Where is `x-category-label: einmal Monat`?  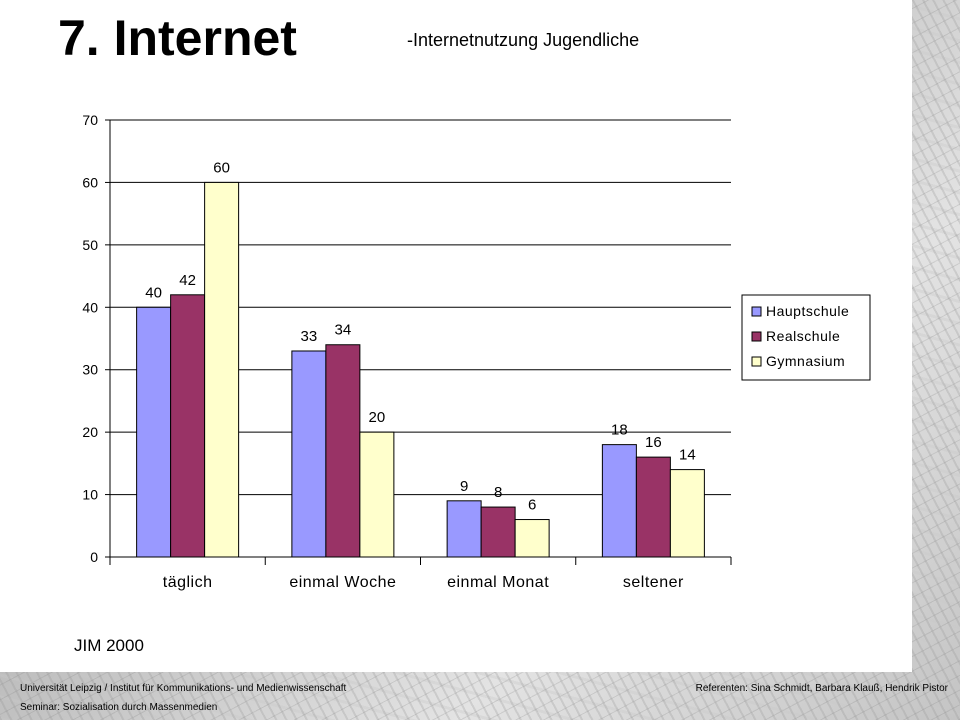
x-category-label: einmal Monat is located at coordinates (498, 582).